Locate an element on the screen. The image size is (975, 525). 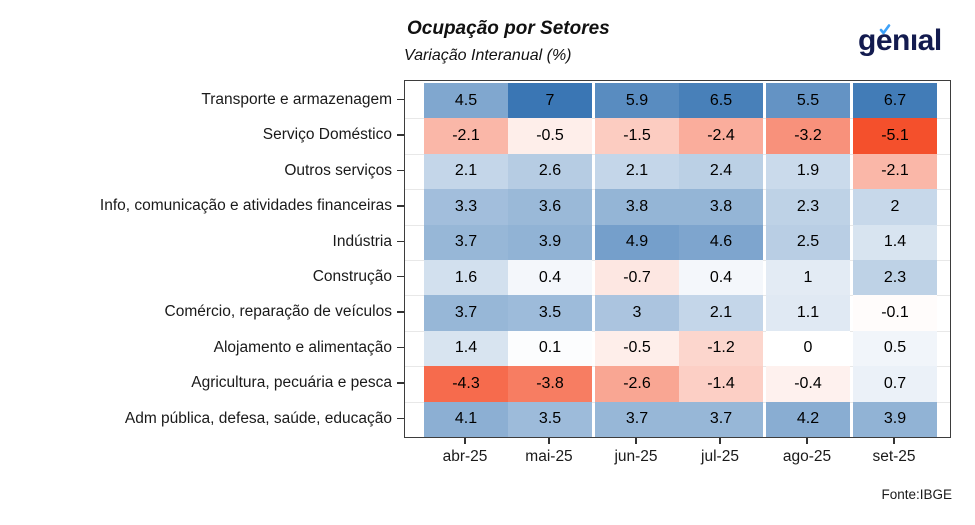
heatmap-cell: -3.2 is located at coordinates (808, 136).